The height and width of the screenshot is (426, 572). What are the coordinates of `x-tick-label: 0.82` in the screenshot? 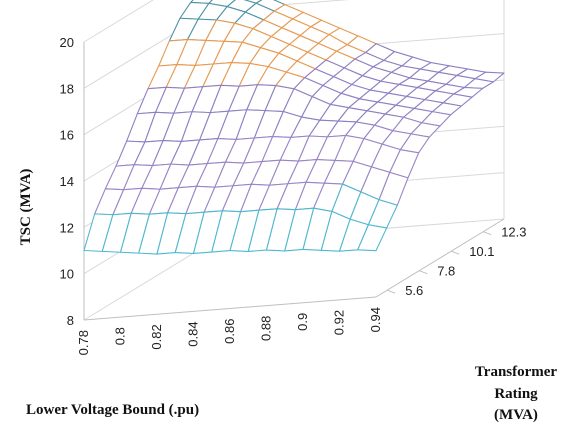 It's located at (156, 336).